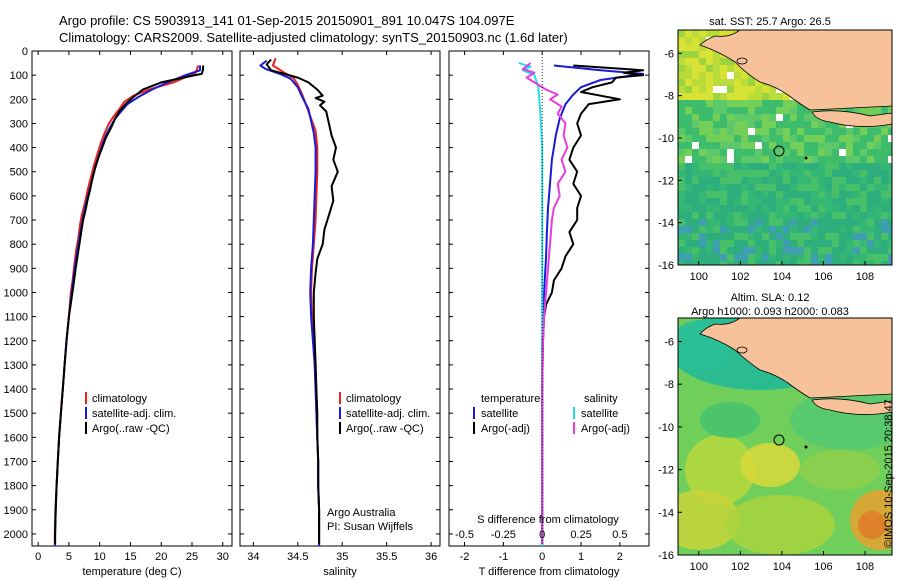 This screenshot has width=900, height=580. I want to click on salinity-x-tick-label: 36, so click(431, 557).